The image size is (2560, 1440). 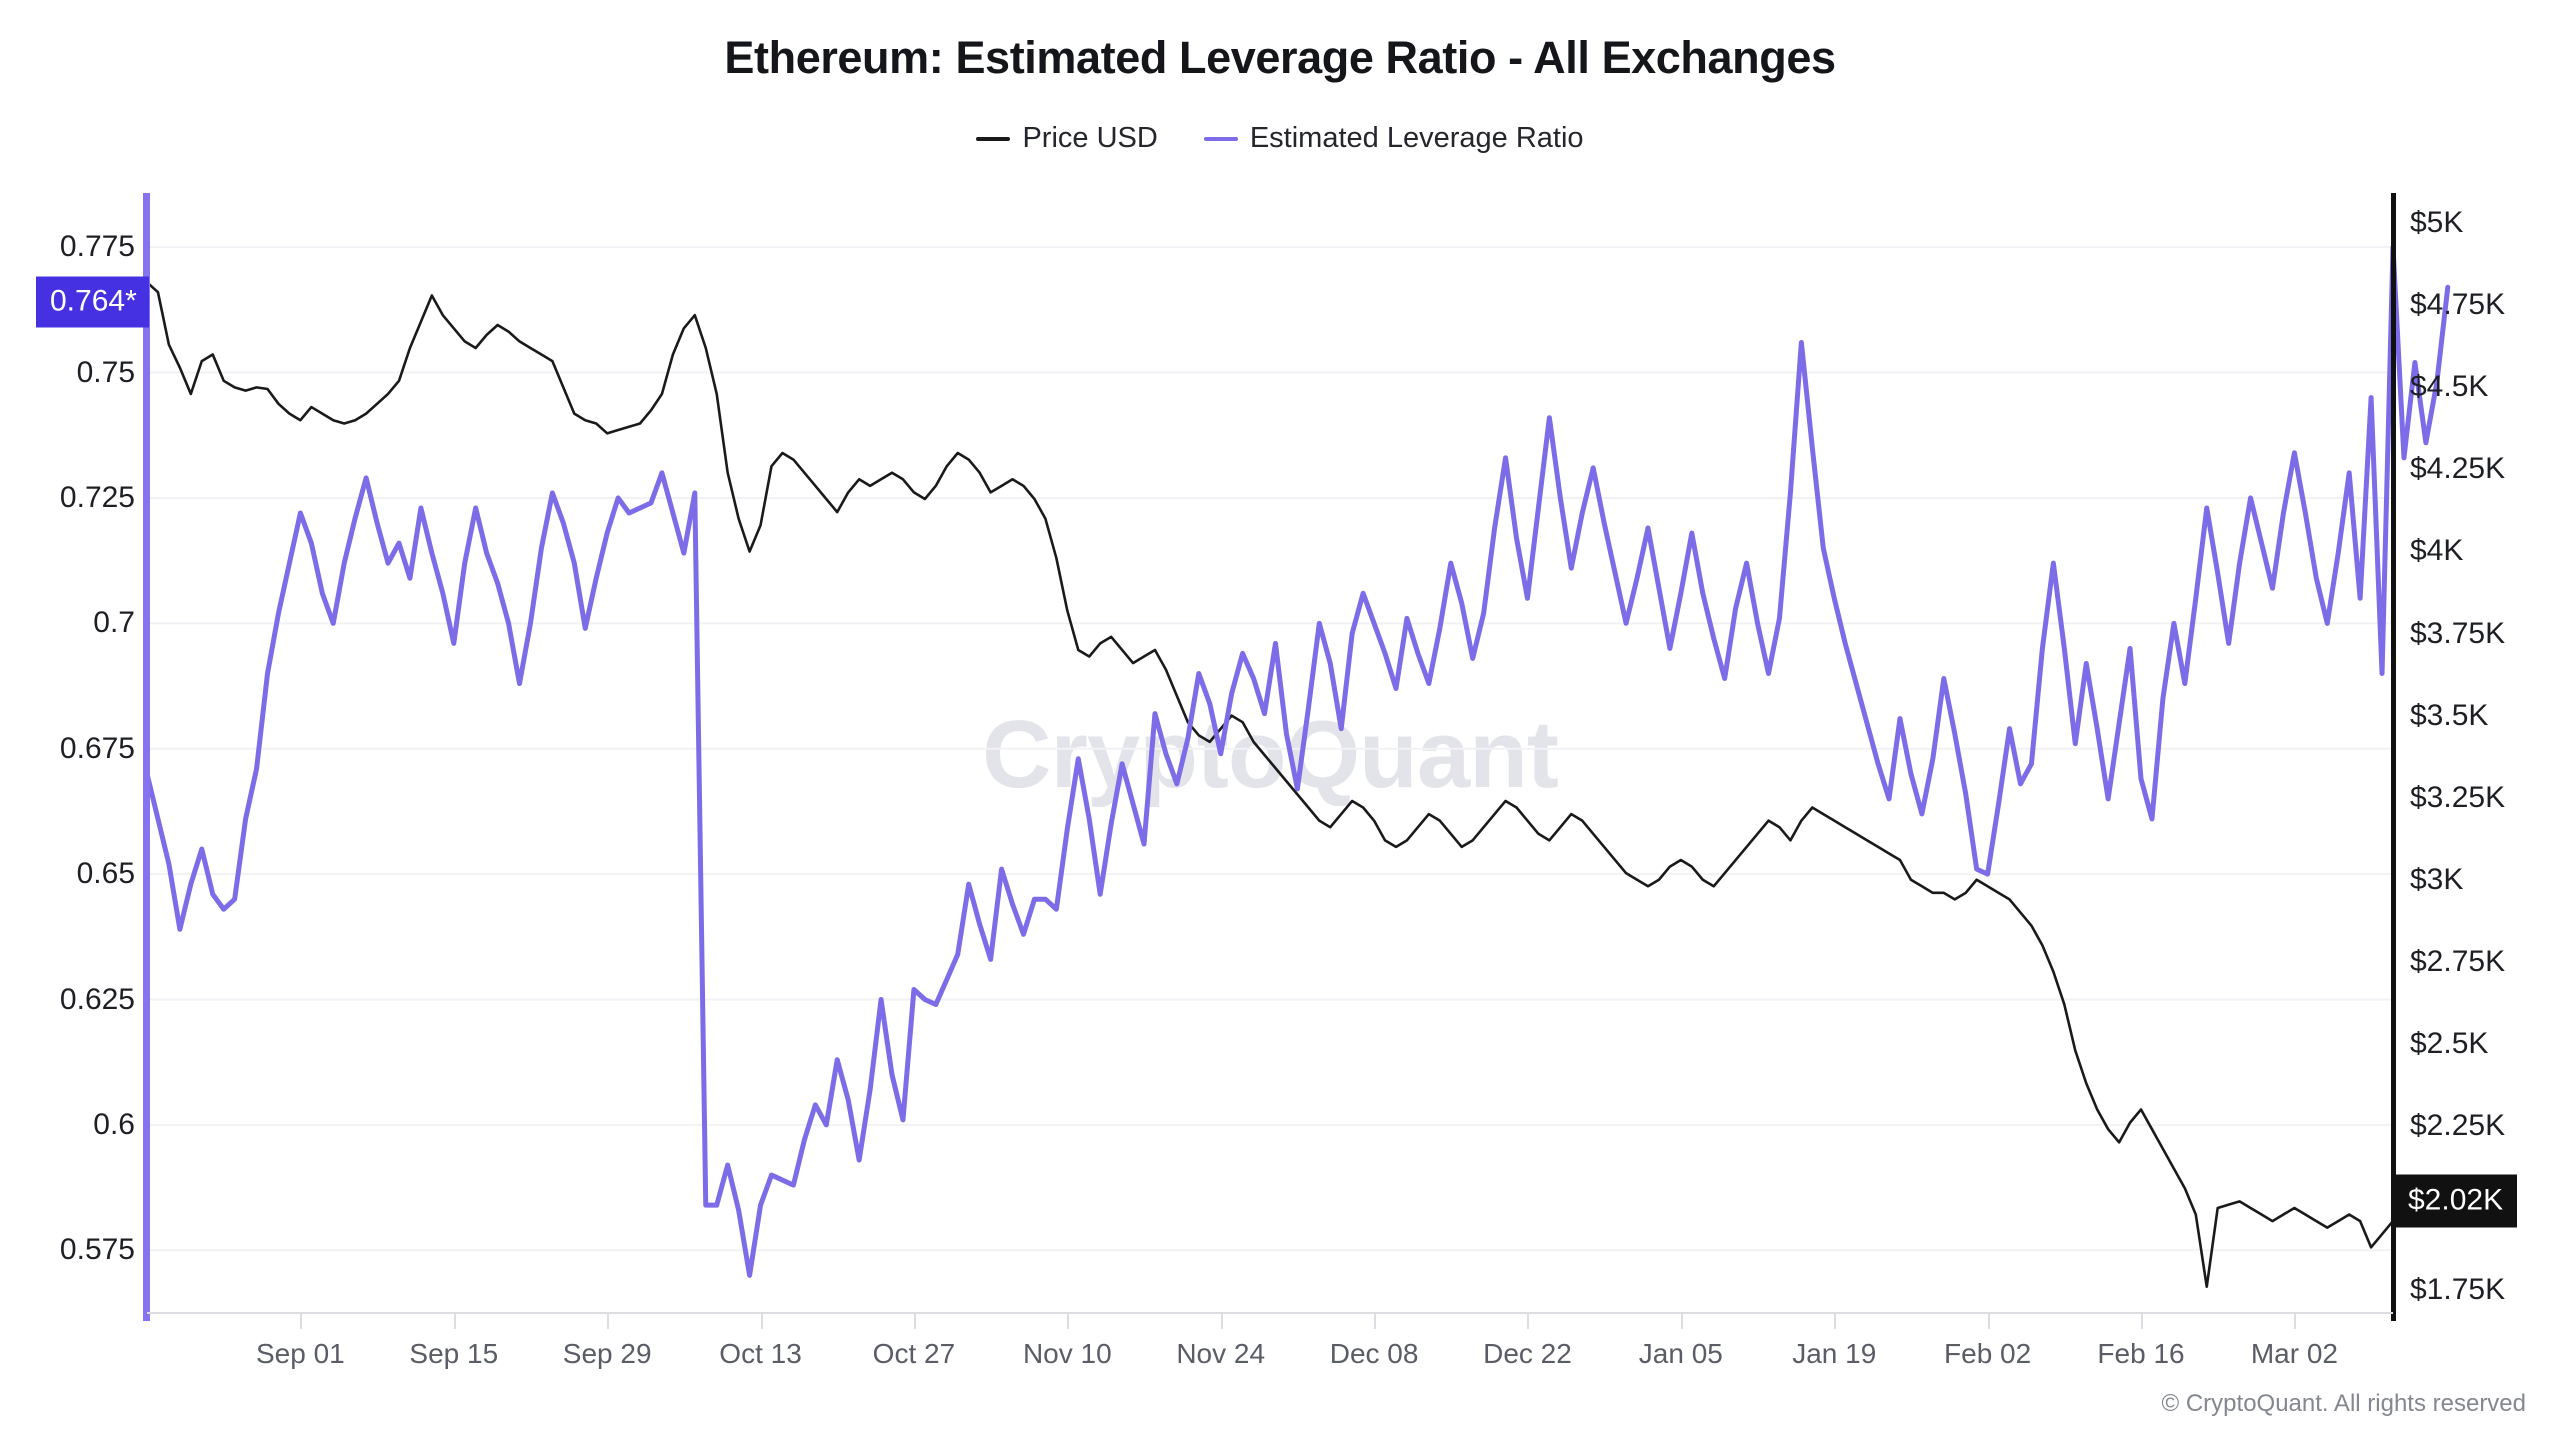 What do you see at coordinates (2449, 715) in the screenshot?
I see `right-axis-tick-label: $3.5K` at bounding box center [2449, 715].